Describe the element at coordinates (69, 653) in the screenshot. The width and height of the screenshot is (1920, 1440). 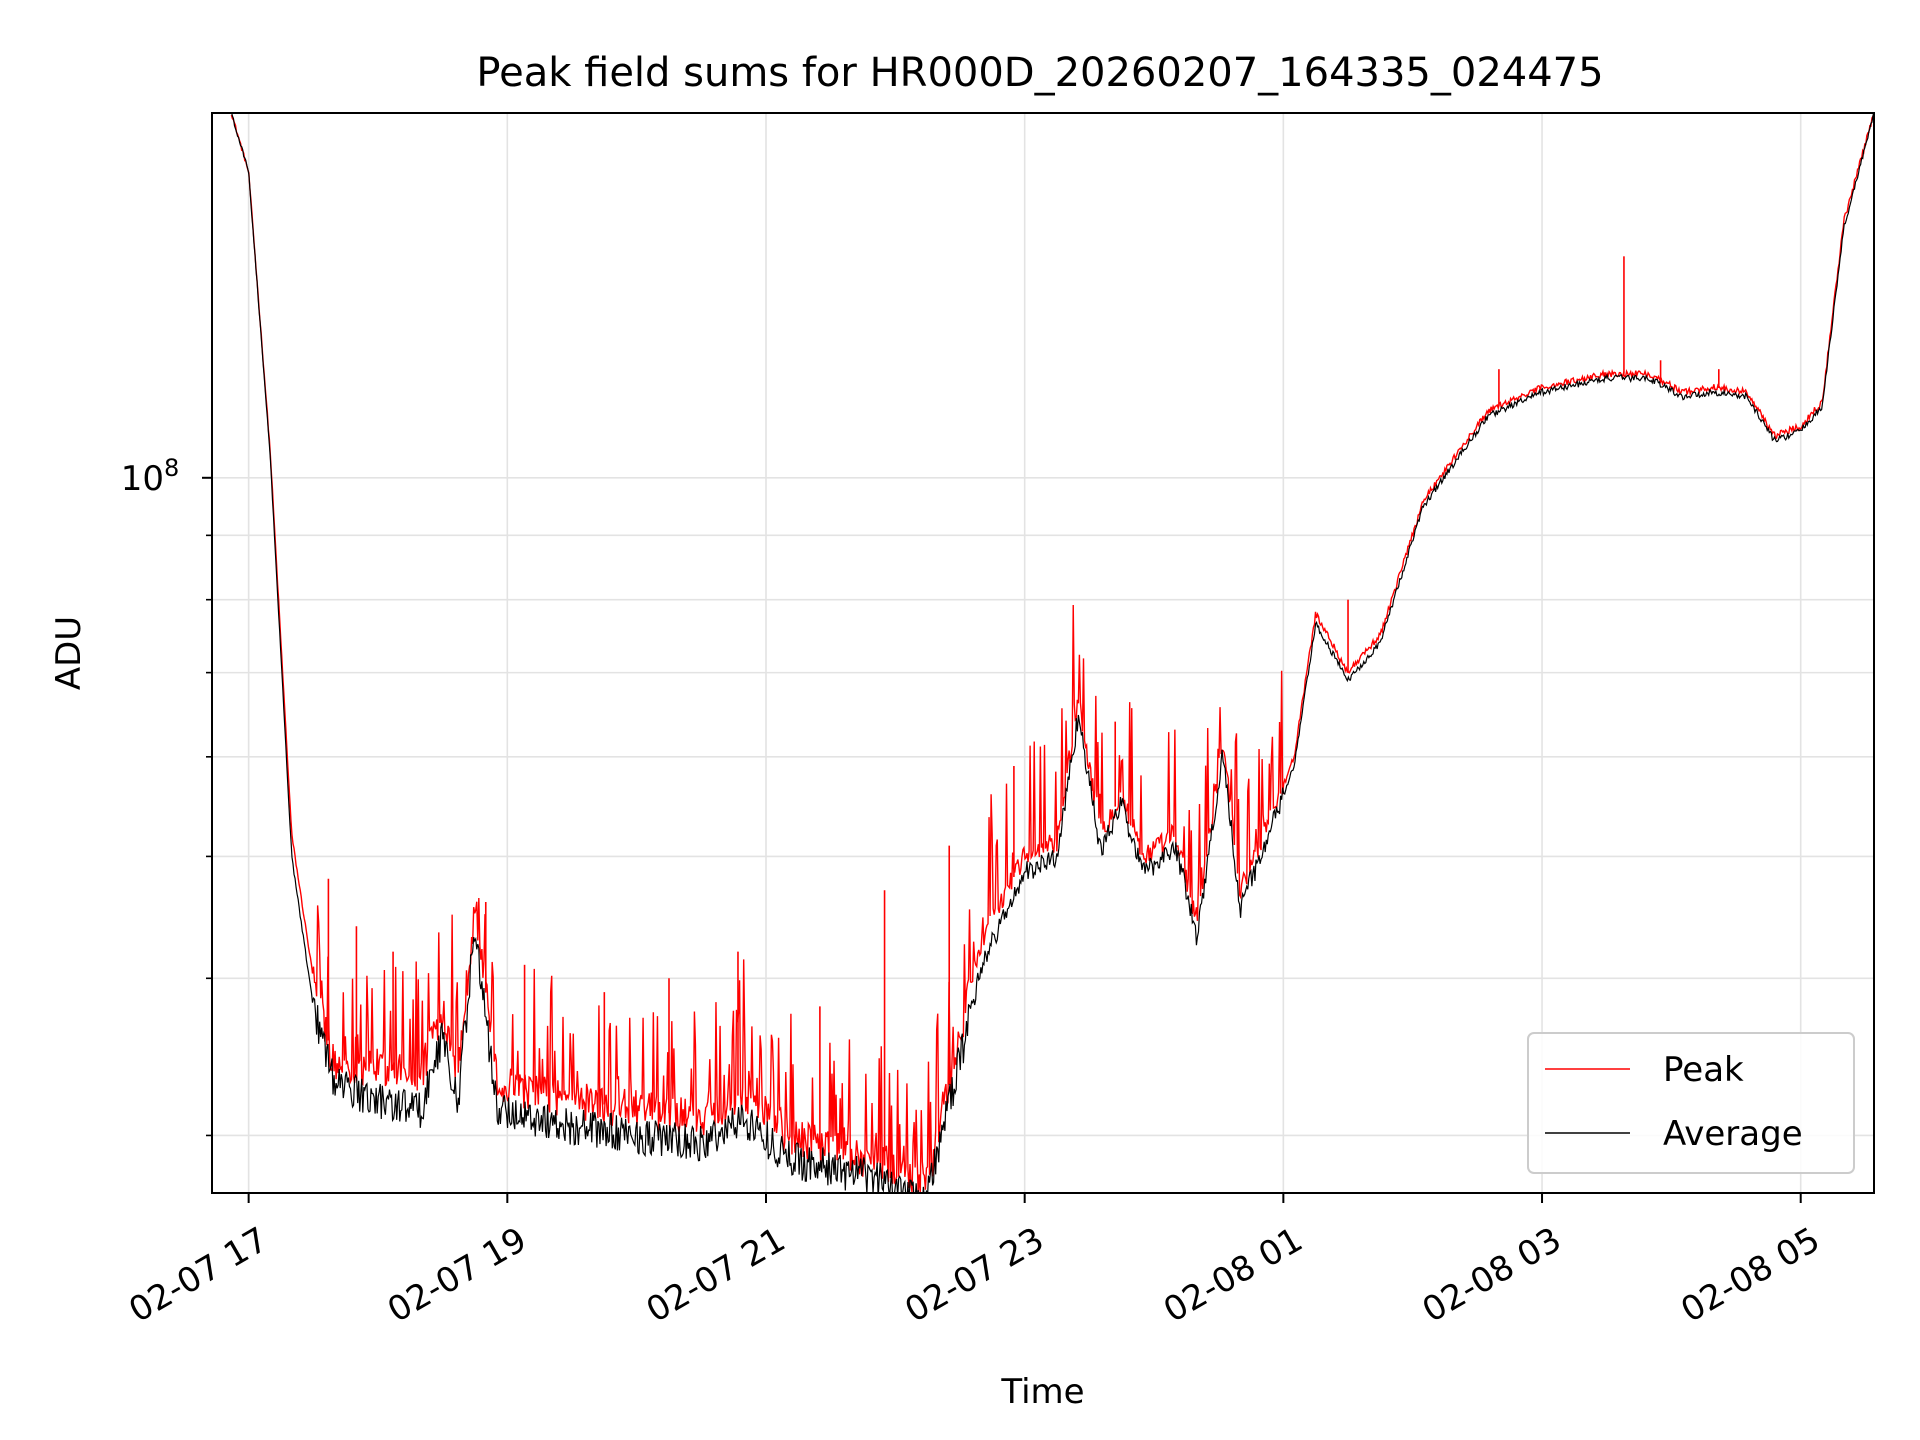
I see `y-axis-label: ADU` at that location.